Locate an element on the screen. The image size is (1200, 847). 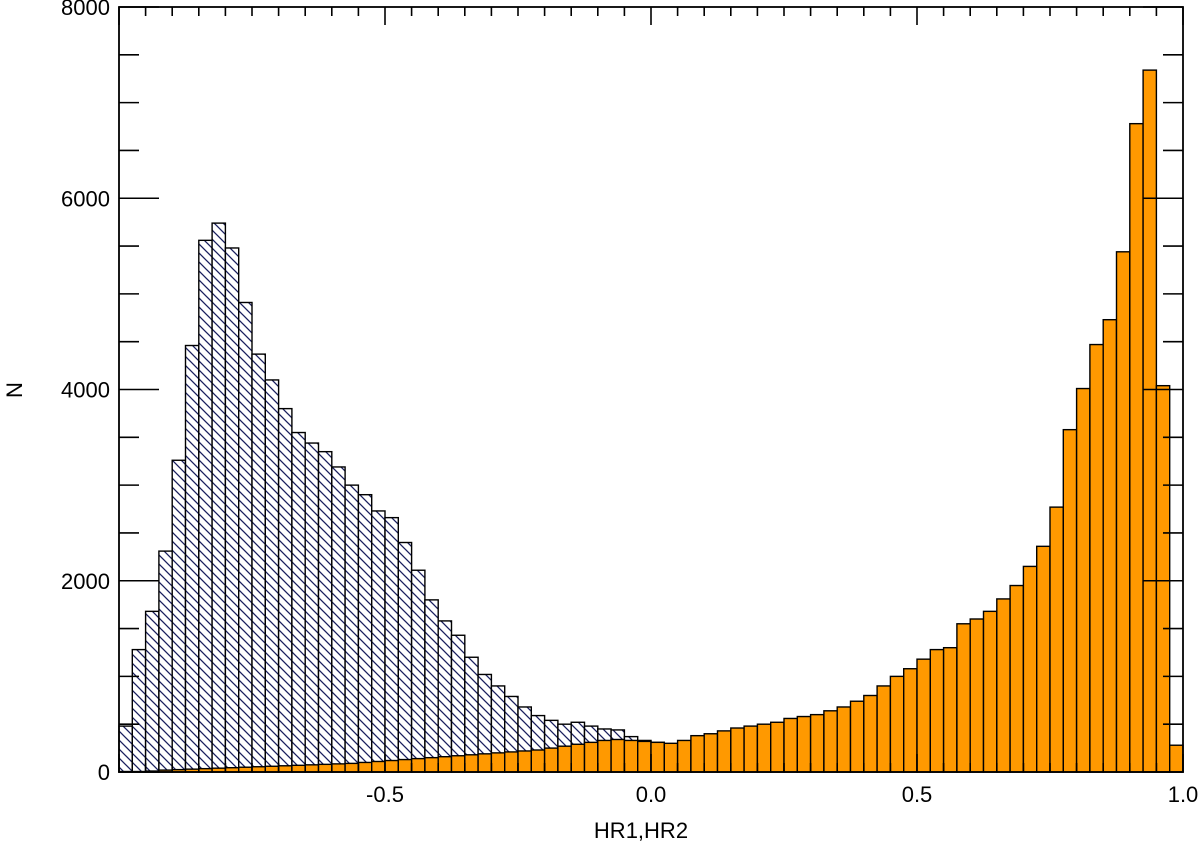
y-axis-label: N is located at coordinates (14, 390).